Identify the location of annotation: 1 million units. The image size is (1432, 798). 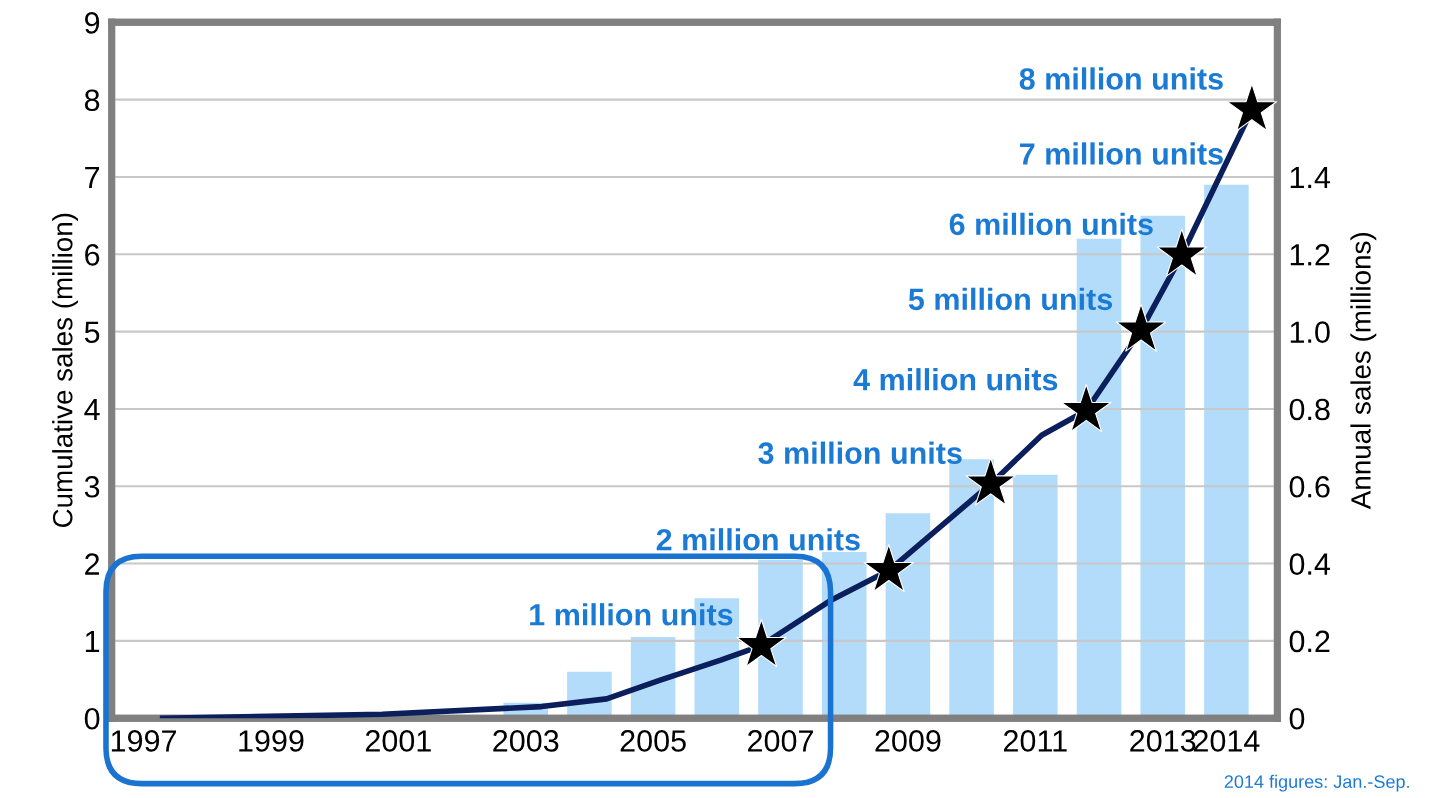
(631, 614).